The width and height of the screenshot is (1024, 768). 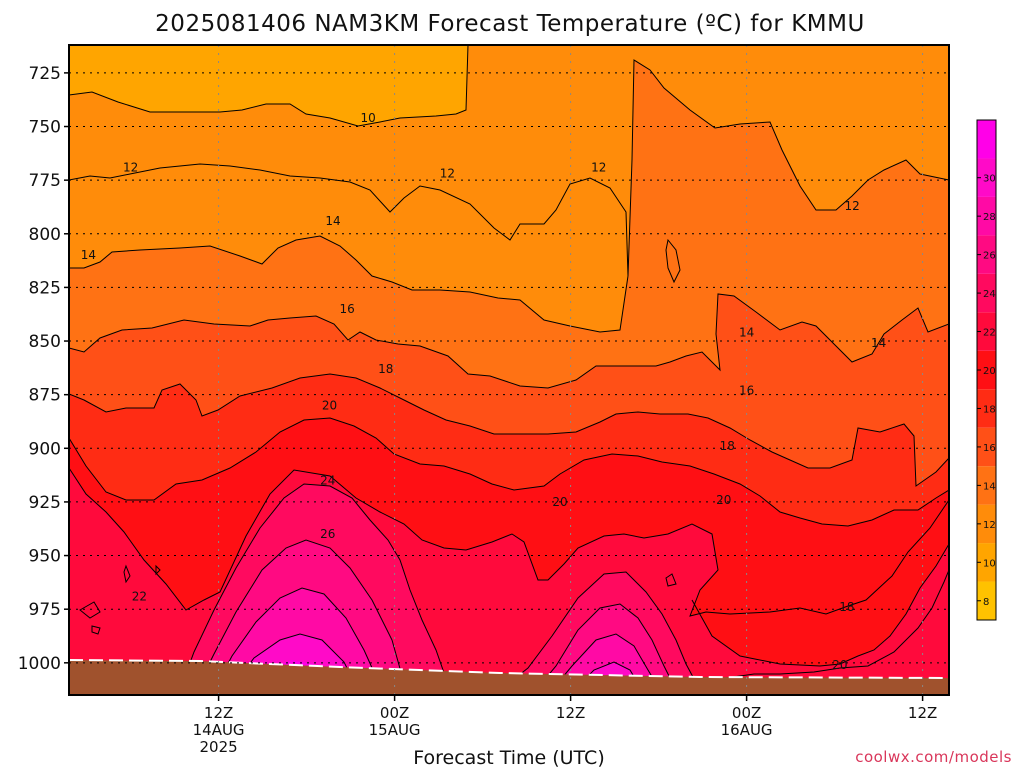 I want to click on contour-label-10-0: 10, so click(x=368, y=118).